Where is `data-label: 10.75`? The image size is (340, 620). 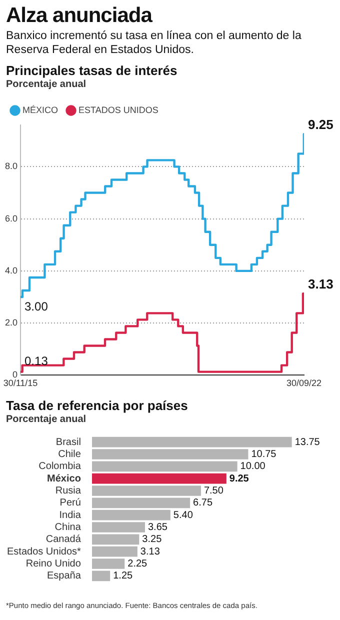 data-label: 10.75 is located at coordinates (264, 454).